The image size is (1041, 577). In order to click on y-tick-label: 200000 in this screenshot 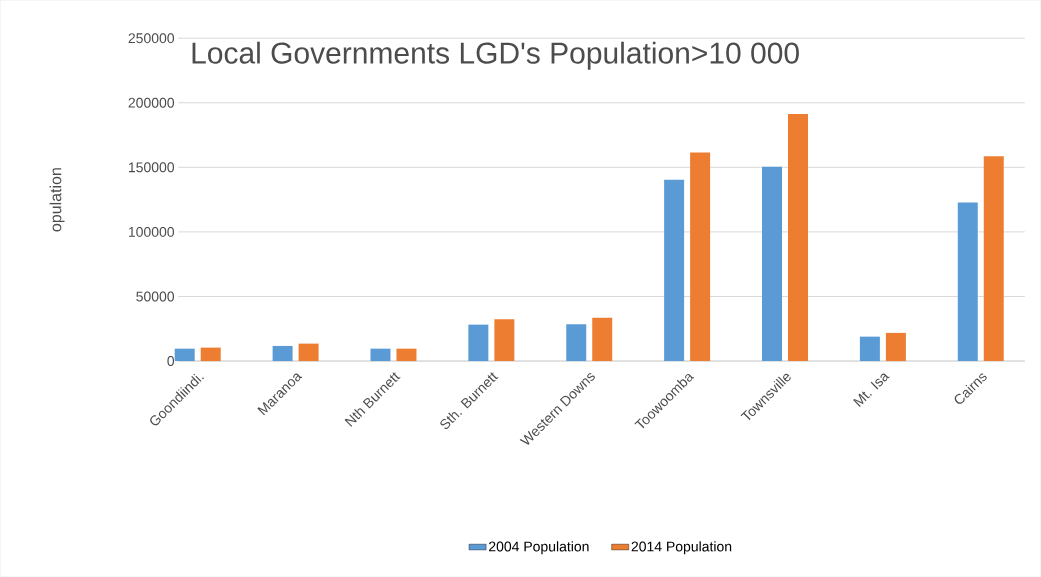, I will do `click(151, 102)`.